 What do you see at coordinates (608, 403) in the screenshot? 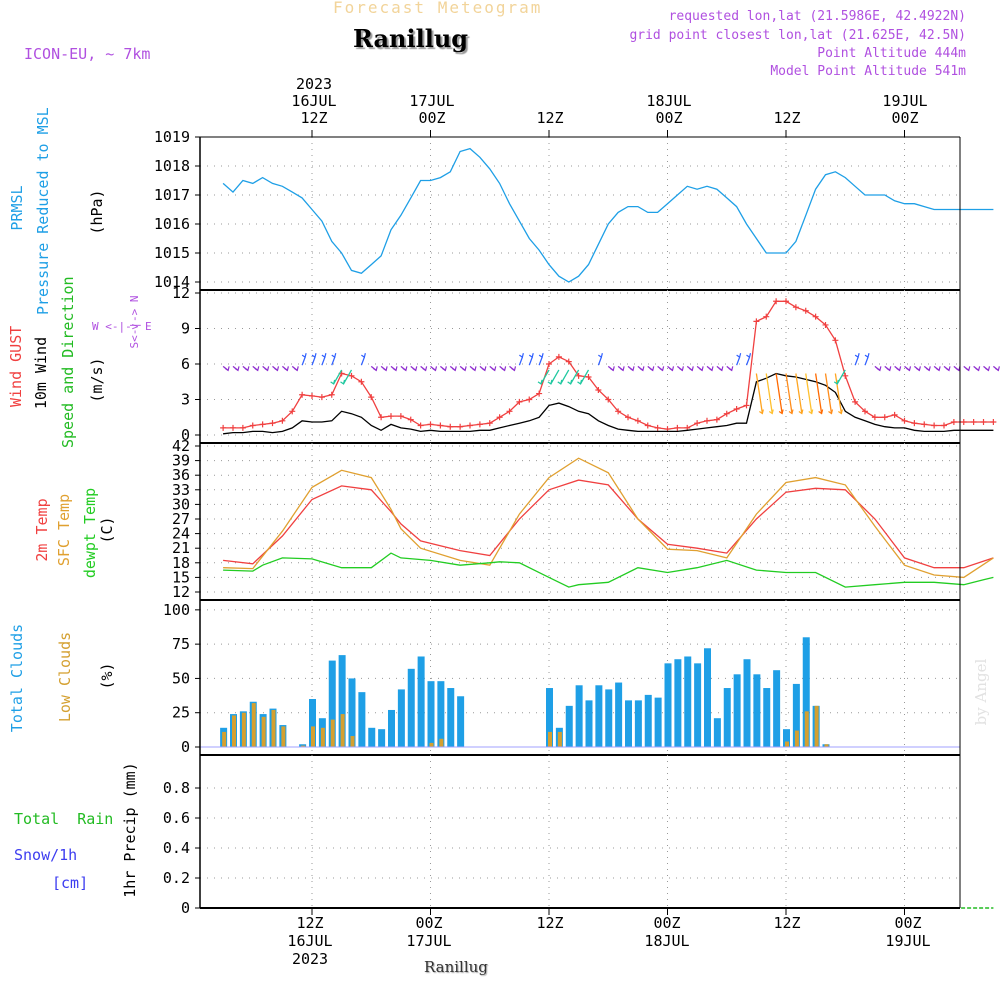
I see `series-line-10m-wind` at bounding box center [608, 403].